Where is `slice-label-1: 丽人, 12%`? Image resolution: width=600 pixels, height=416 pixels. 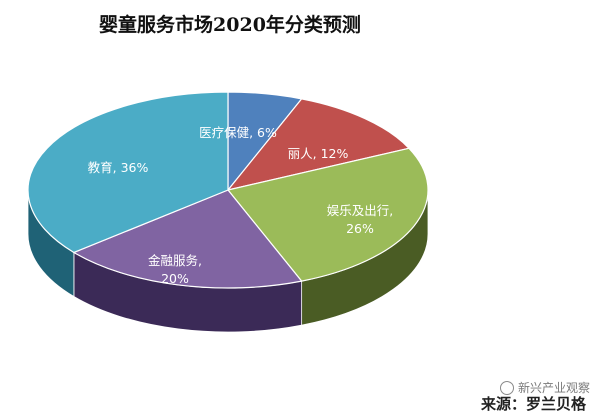 slice-label-1: 丽人, 12% is located at coordinates (318, 153).